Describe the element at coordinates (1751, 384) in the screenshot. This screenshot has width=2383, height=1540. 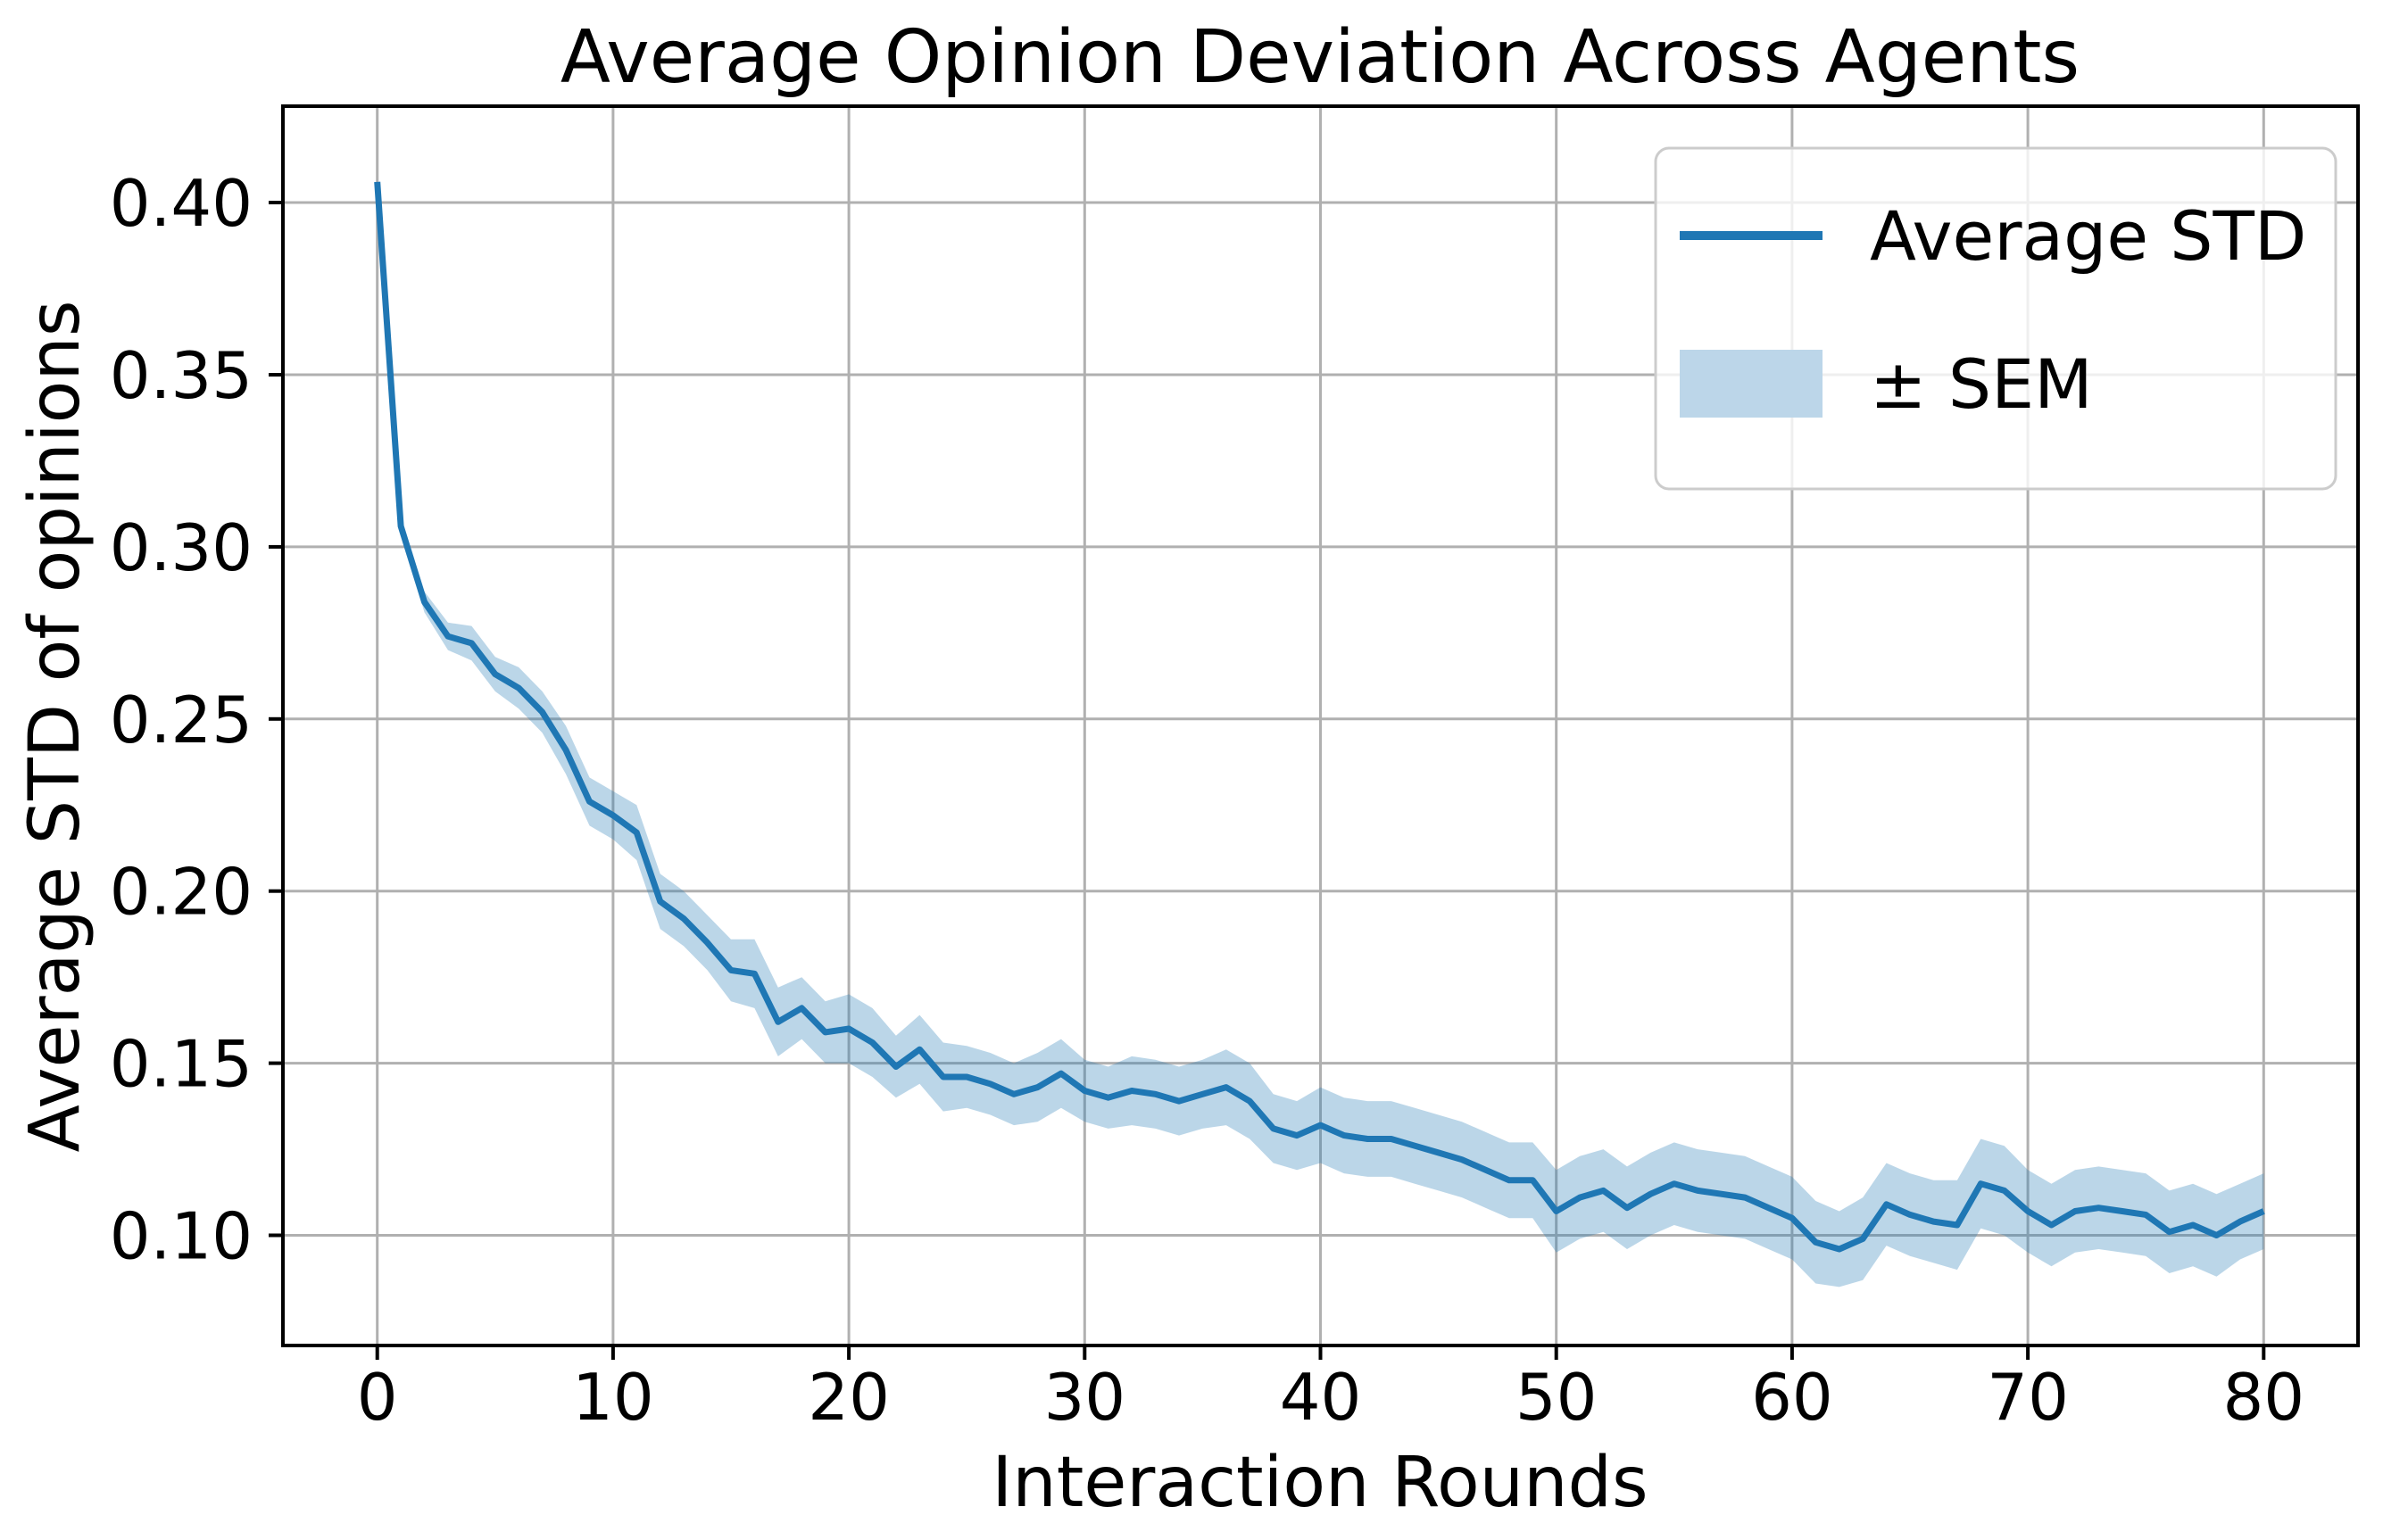
I see `legend-patch-swatch` at that location.